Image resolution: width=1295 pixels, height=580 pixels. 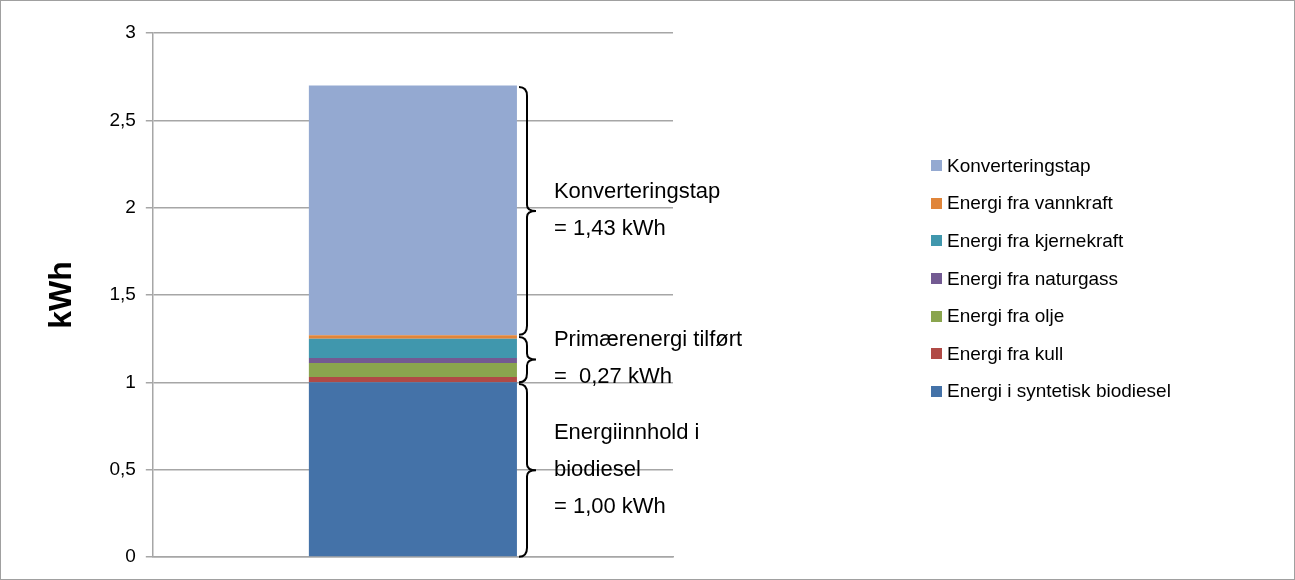 I want to click on y-tick-label: 2,5, so click(x=122, y=119).